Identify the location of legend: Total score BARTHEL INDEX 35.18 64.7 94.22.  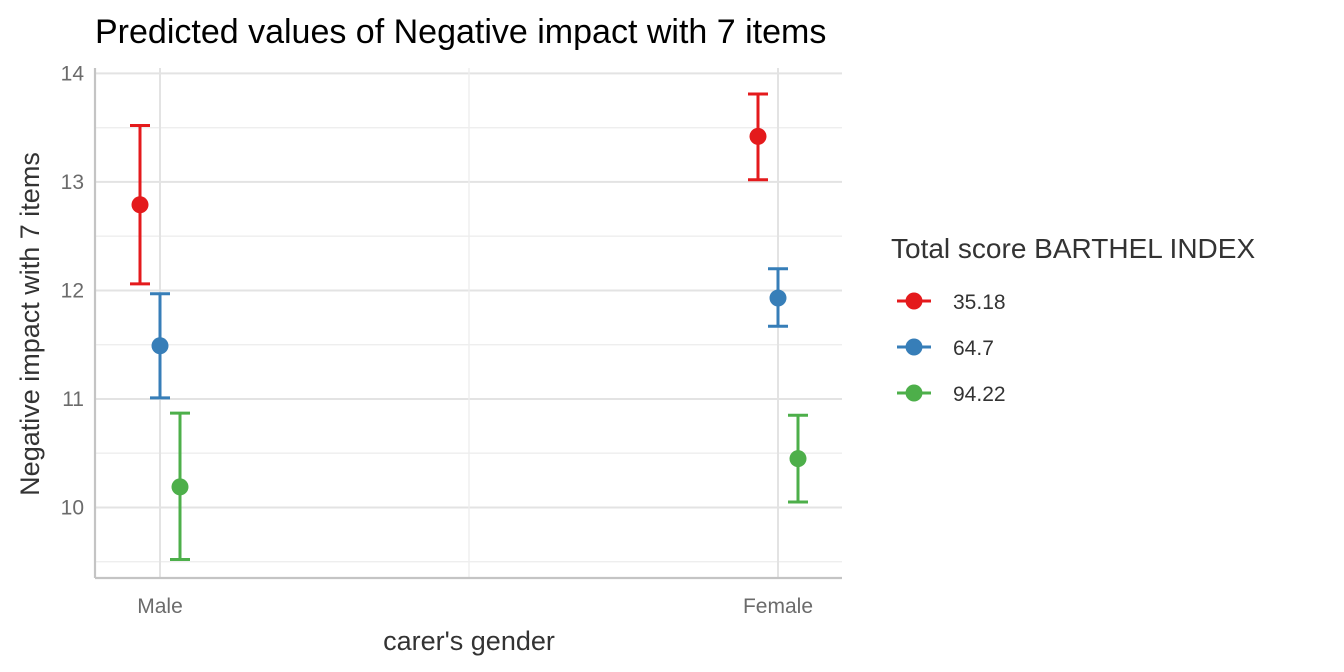
(1073, 319).